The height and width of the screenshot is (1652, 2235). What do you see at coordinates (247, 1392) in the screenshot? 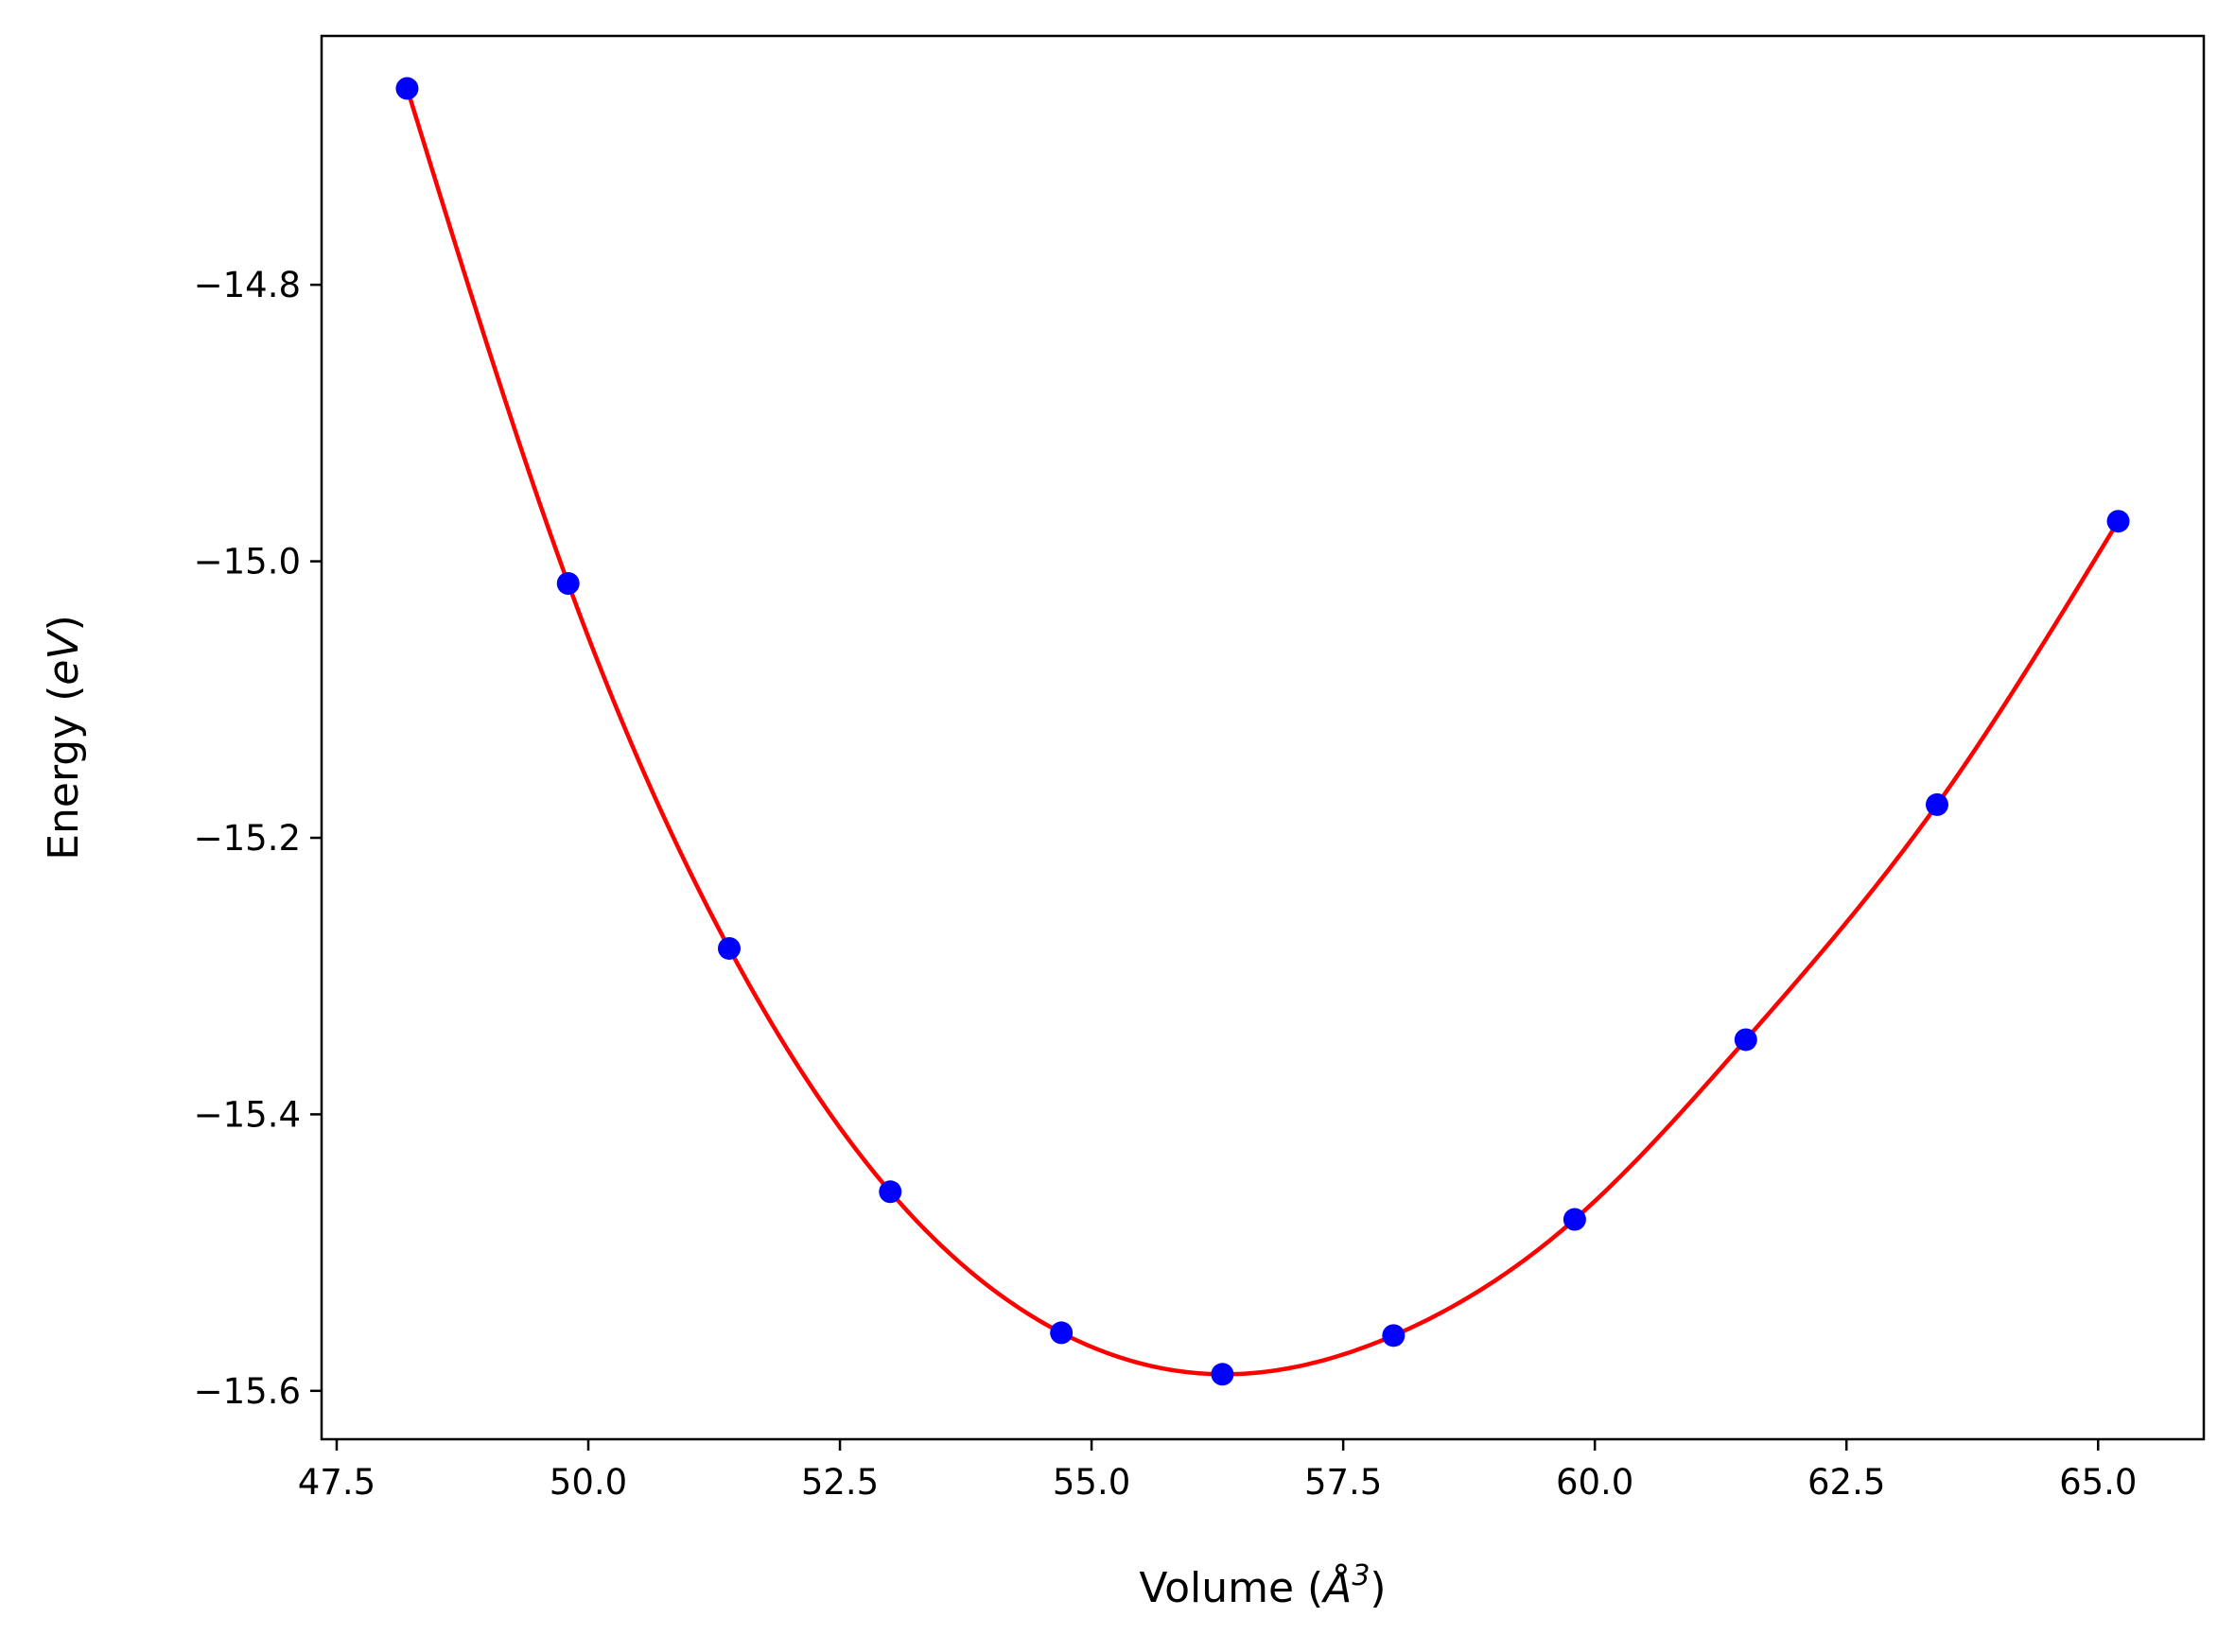
I see `y-tick-label: −15.6` at bounding box center [247, 1392].